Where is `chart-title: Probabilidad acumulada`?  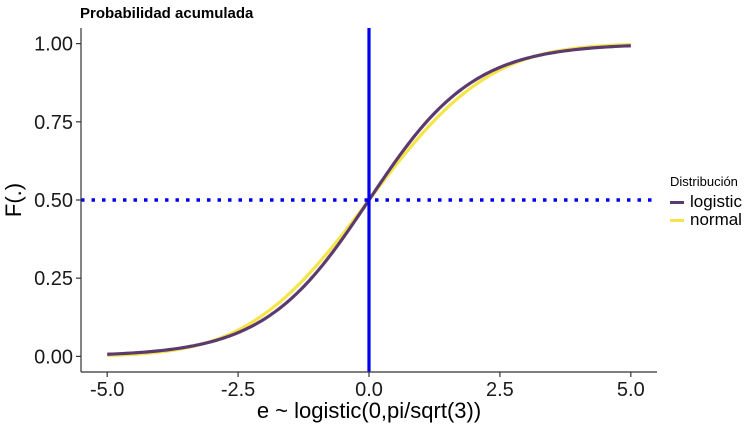 chart-title: Probabilidad acumulada is located at coordinates (167, 13).